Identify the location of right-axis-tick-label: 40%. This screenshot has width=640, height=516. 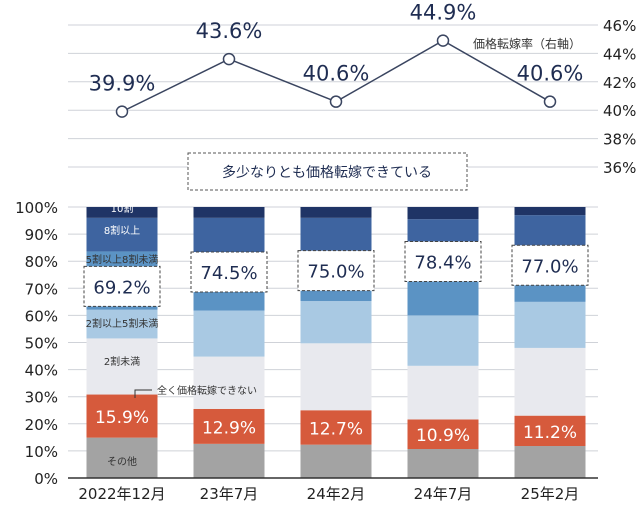
(619, 111).